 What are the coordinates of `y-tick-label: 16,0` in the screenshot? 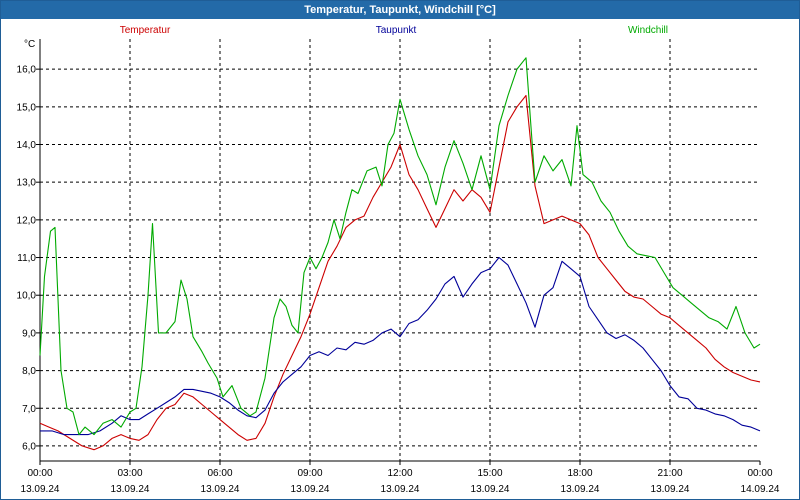 It's located at (27, 70).